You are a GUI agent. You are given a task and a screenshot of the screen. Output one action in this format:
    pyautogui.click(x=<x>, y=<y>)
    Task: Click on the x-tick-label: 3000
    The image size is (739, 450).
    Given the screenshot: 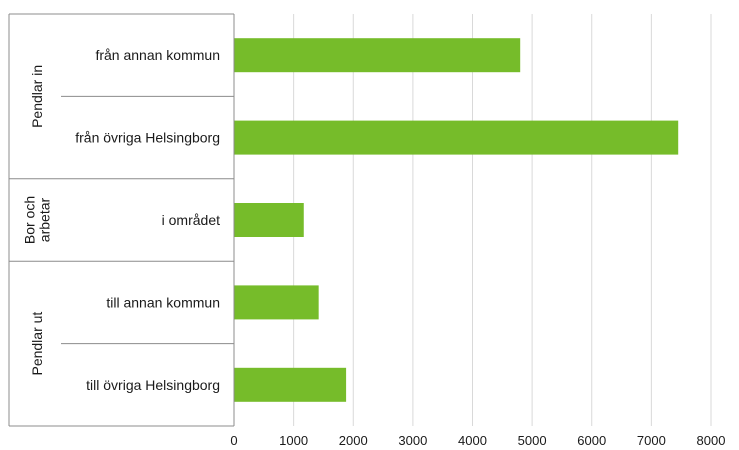 What is the action you would take?
    pyautogui.click(x=412, y=440)
    